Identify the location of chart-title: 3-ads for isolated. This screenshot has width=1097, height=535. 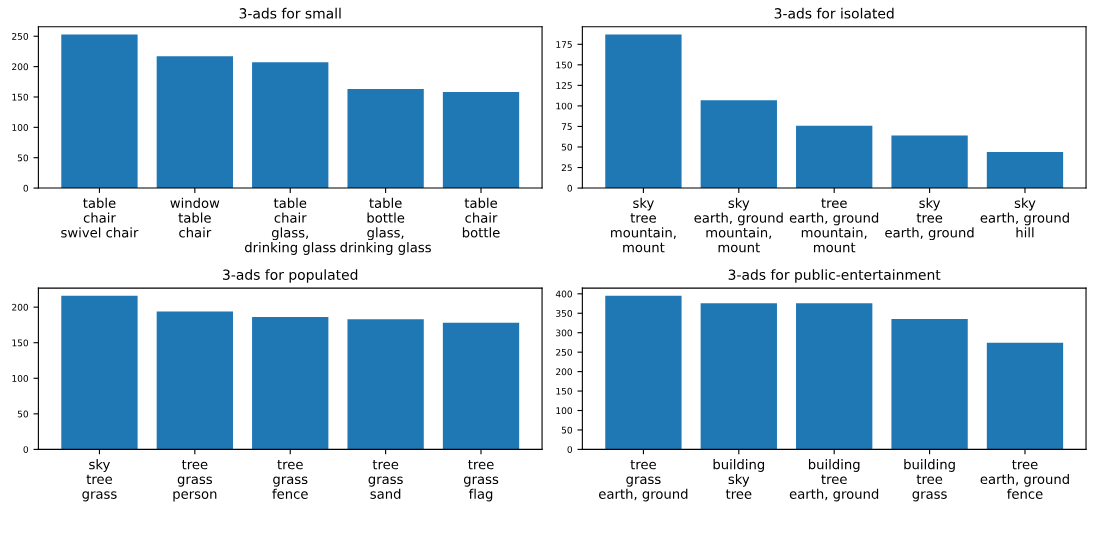
(834, 13).